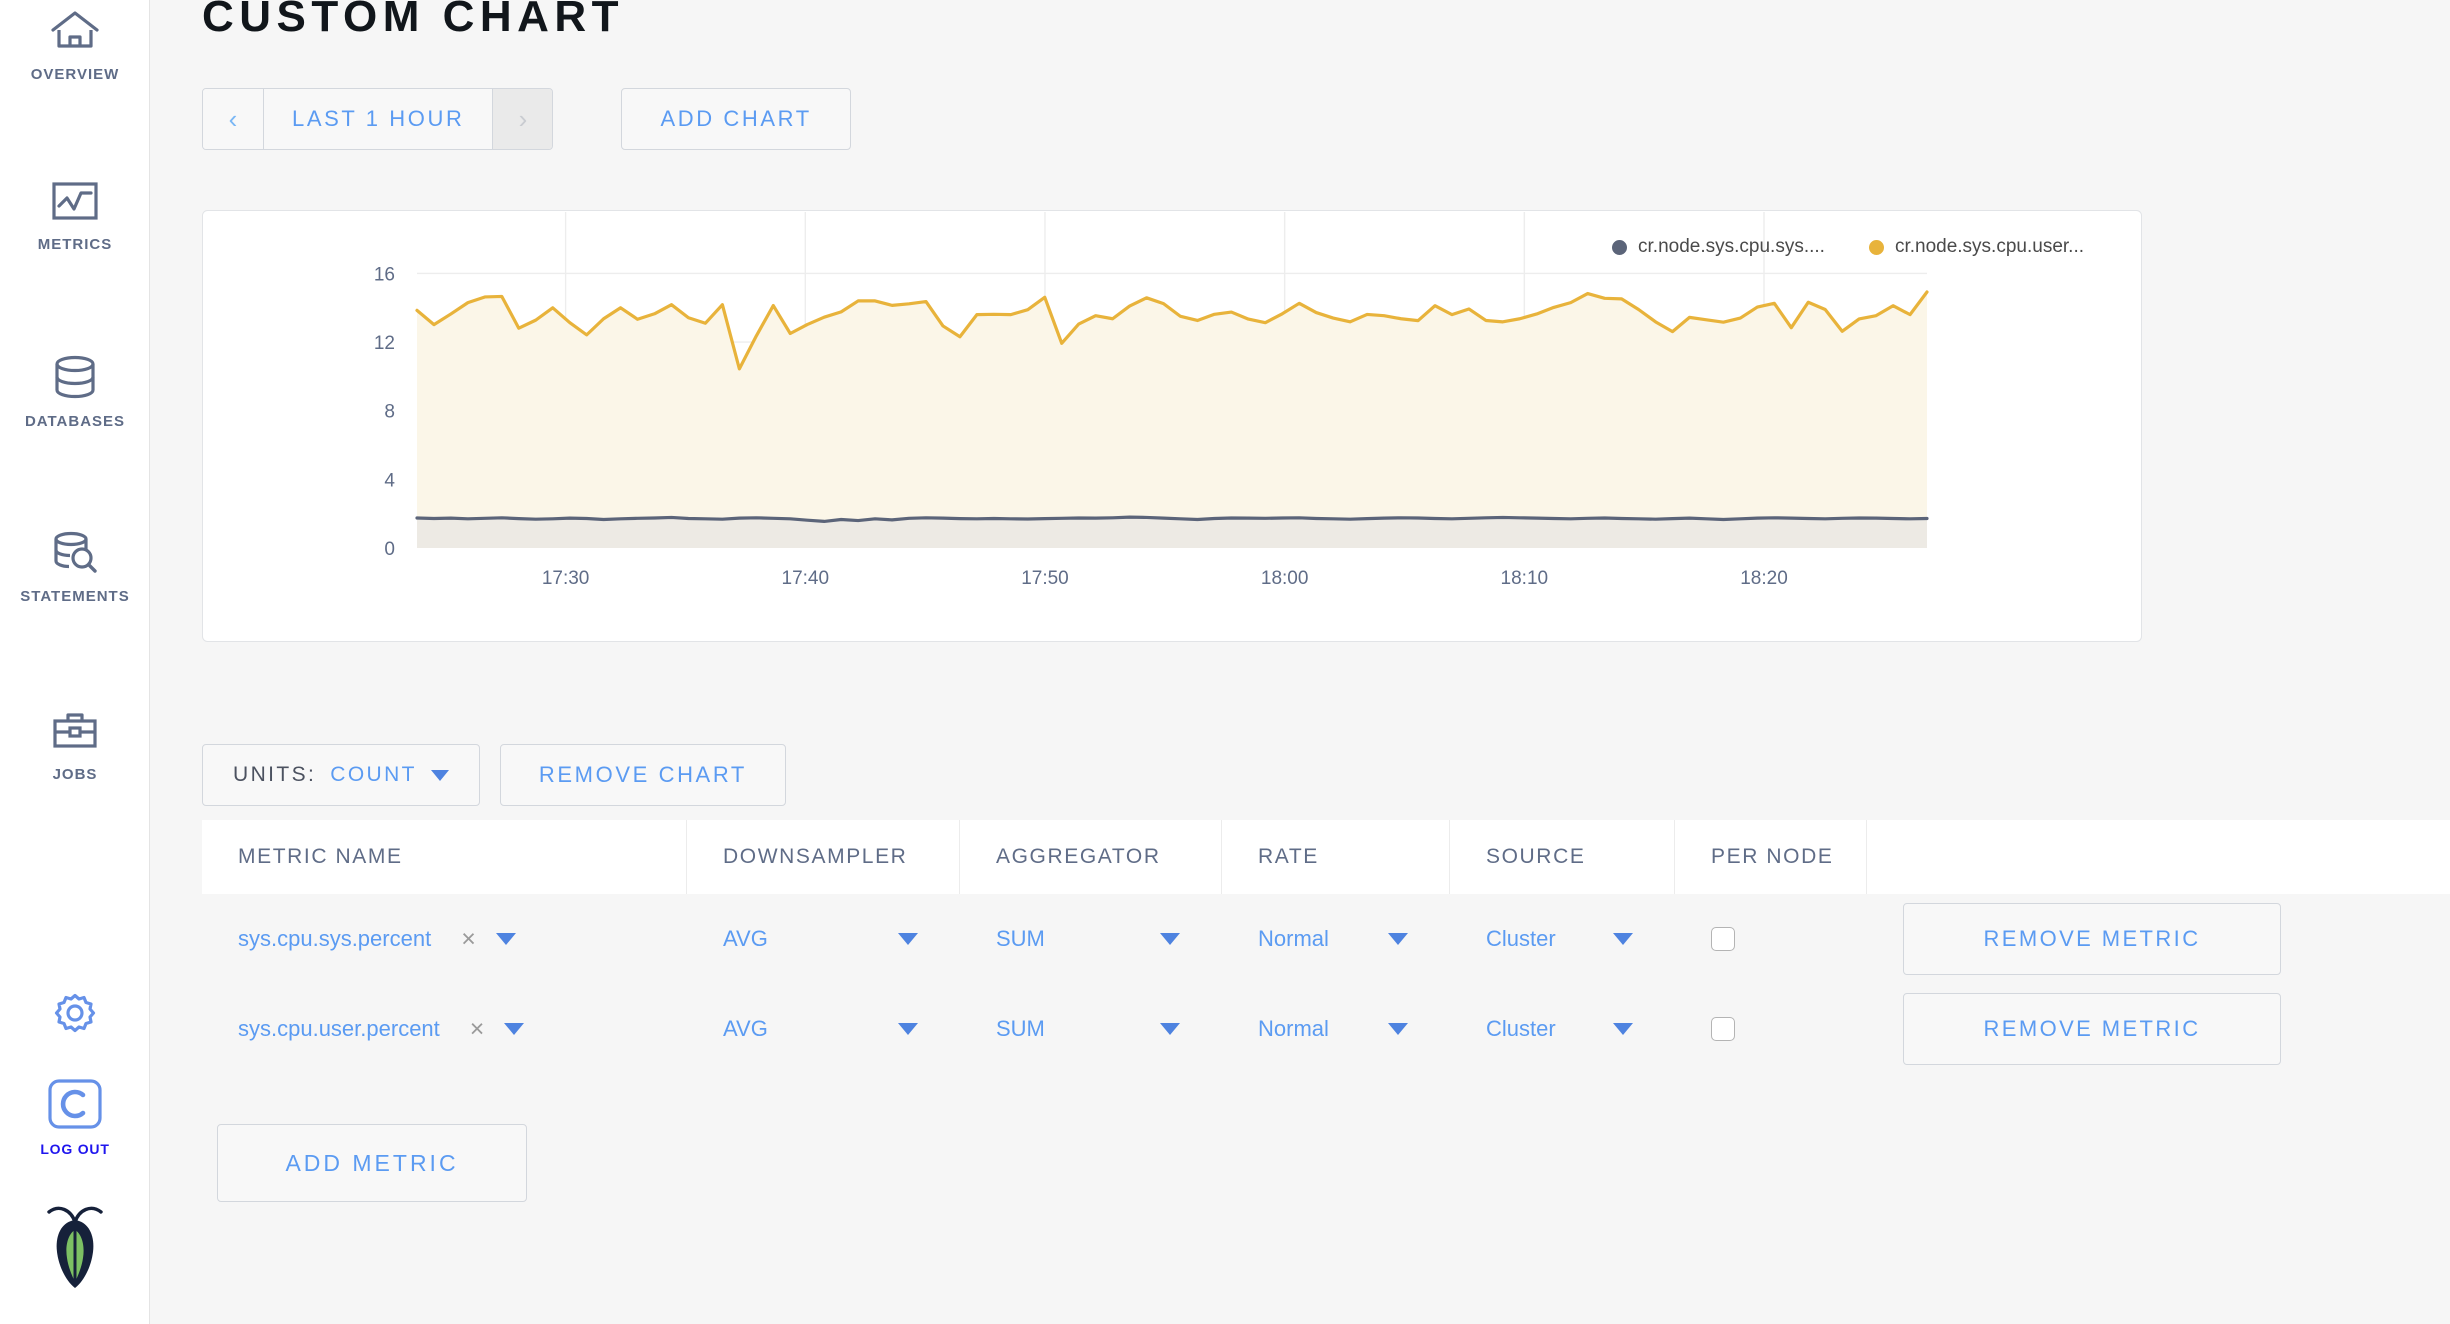 The width and height of the screenshot is (2450, 1324). I want to click on time-range-label: LAST 1 HOUR, so click(377, 119).